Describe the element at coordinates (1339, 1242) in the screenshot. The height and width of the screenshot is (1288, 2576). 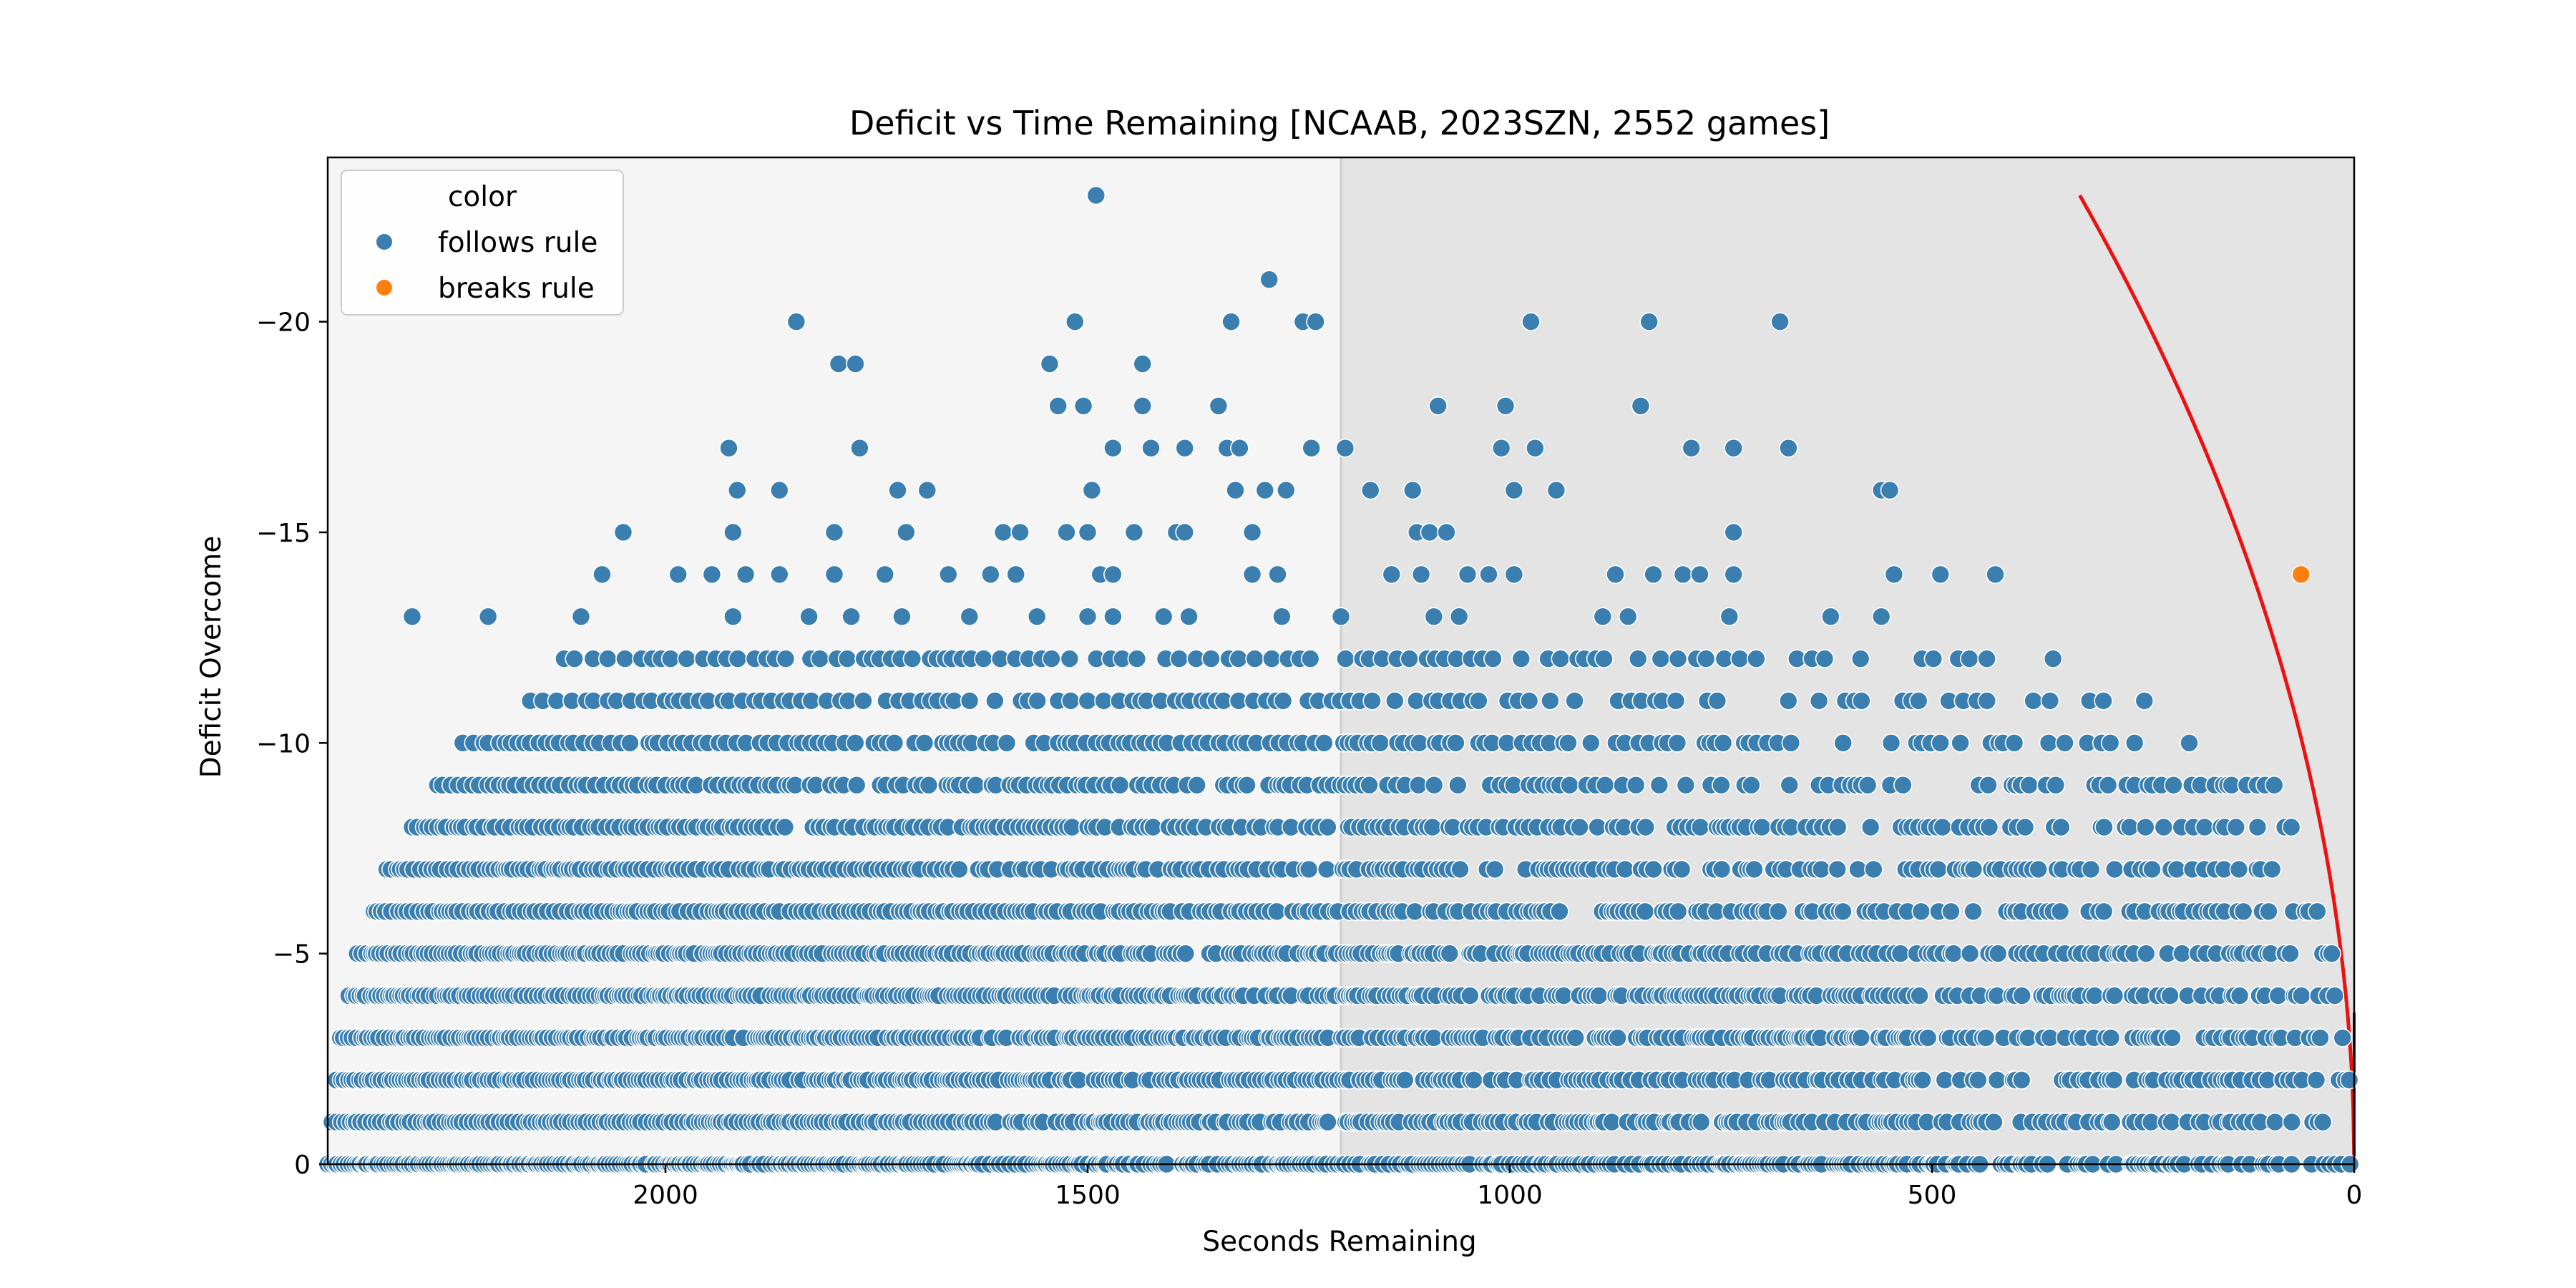
I see `x-axis-label: Seconds Remaining` at that location.